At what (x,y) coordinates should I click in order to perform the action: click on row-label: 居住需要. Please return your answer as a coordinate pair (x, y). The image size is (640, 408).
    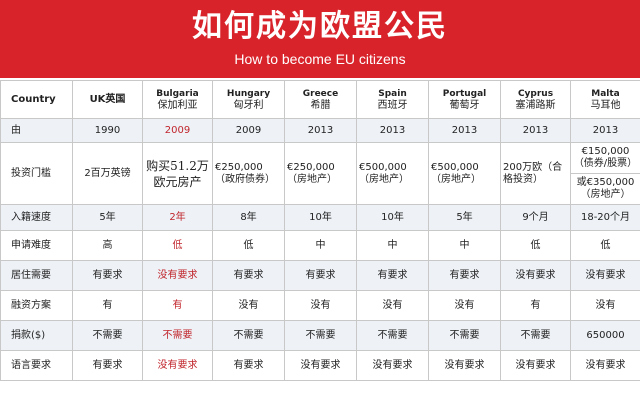
    Looking at the image, I should click on (36, 275).